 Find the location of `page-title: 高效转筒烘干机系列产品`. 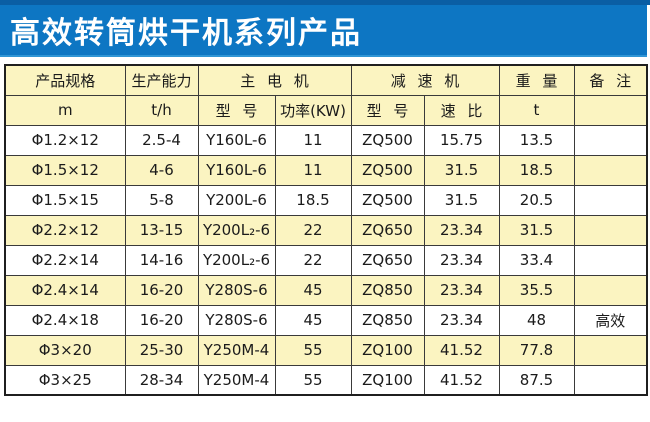

page-title: 高效转筒烘干机系列产品 is located at coordinates (186, 33).